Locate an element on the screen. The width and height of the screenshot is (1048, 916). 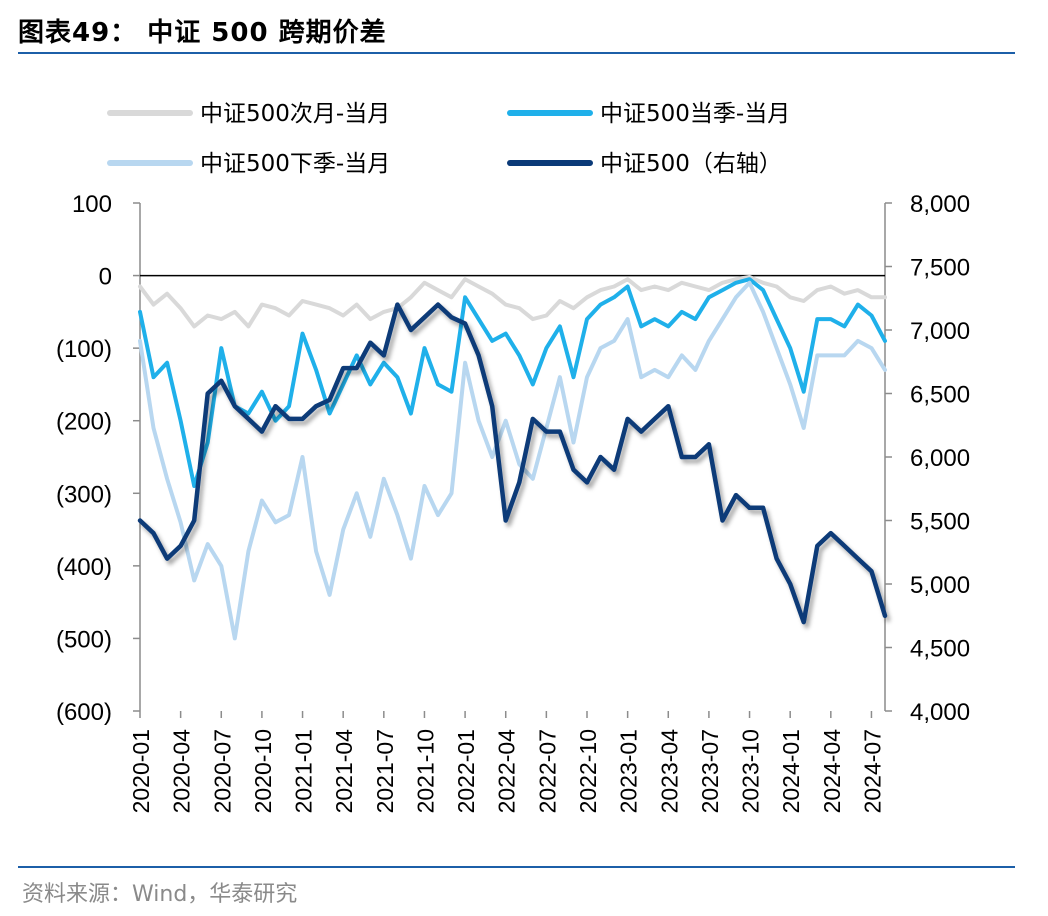
left-tick-label: (300) is located at coordinates (84, 494).